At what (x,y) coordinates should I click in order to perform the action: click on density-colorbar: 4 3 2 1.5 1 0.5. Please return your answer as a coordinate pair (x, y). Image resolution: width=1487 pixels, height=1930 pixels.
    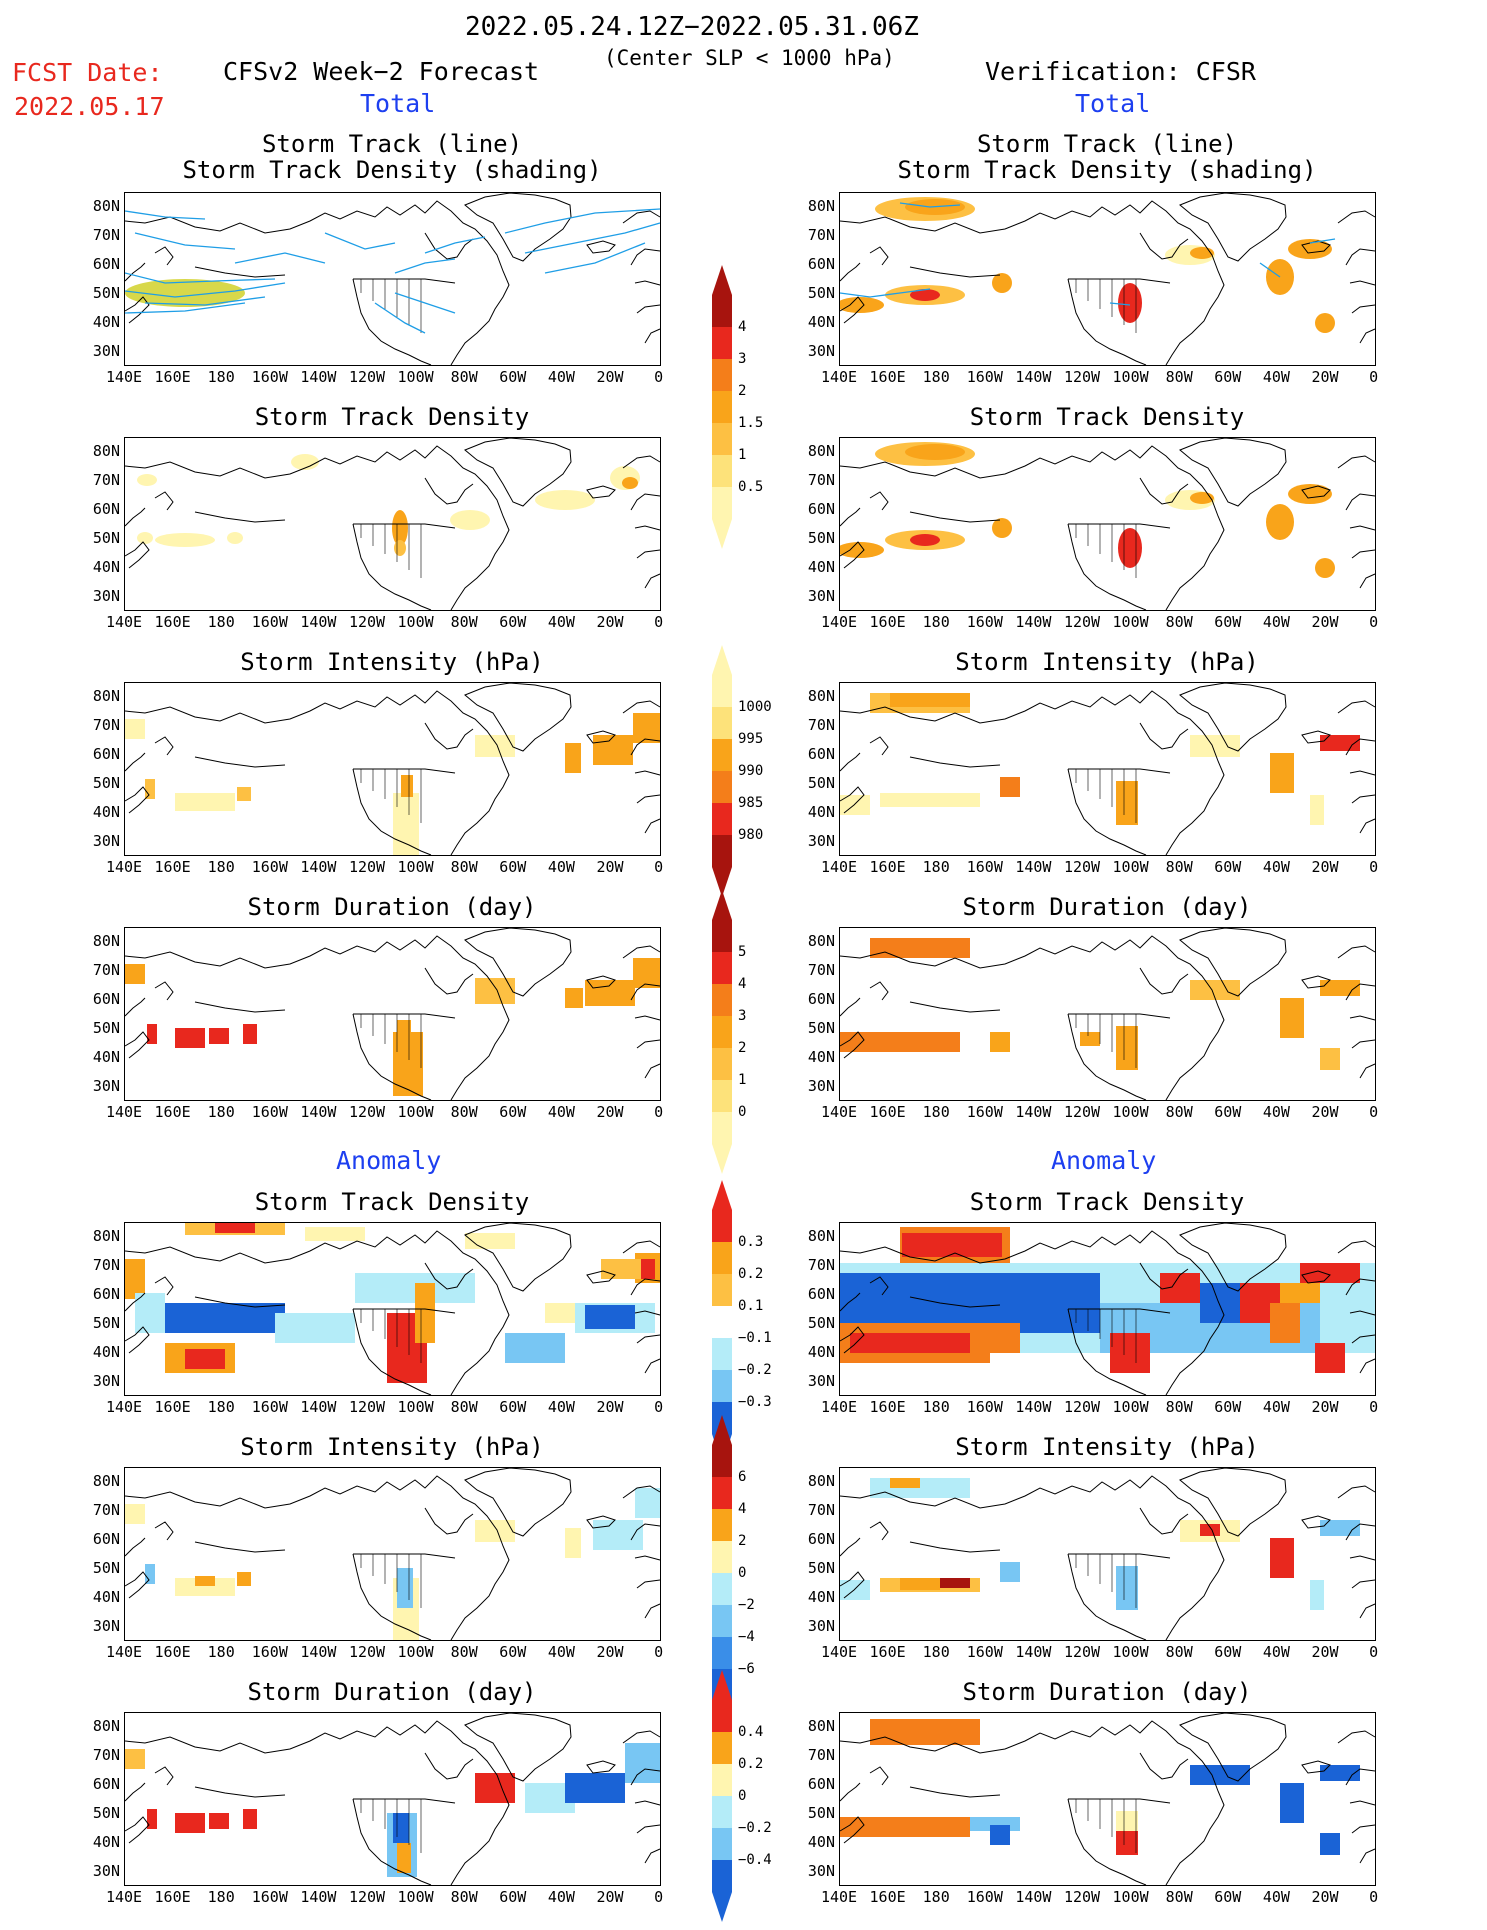
    Looking at the image, I should click on (737, 407).